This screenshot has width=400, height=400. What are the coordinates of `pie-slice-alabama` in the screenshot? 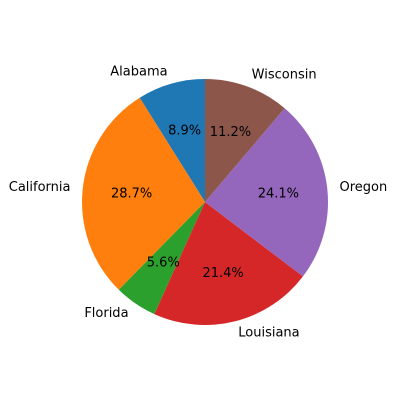 It's located at (172, 140).